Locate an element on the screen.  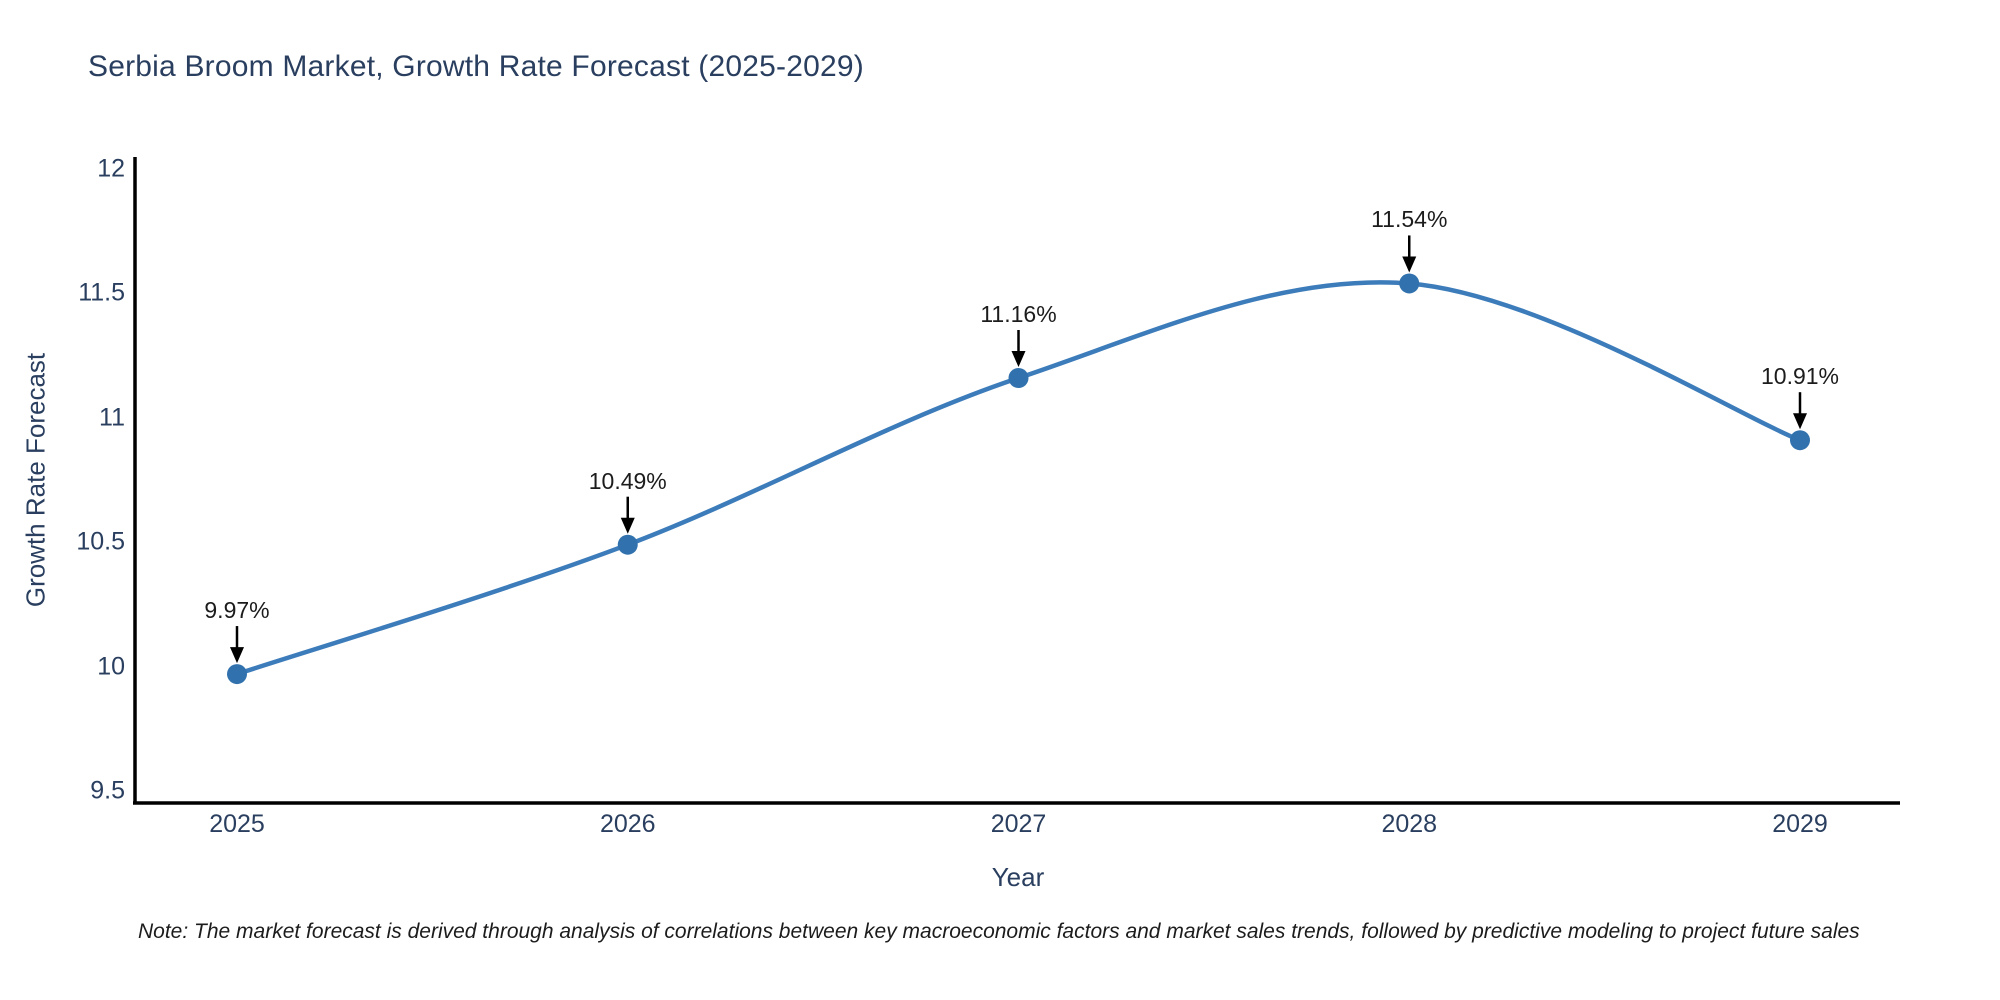
x-tick-label: 2029 is located at coordinates (1800, 824).